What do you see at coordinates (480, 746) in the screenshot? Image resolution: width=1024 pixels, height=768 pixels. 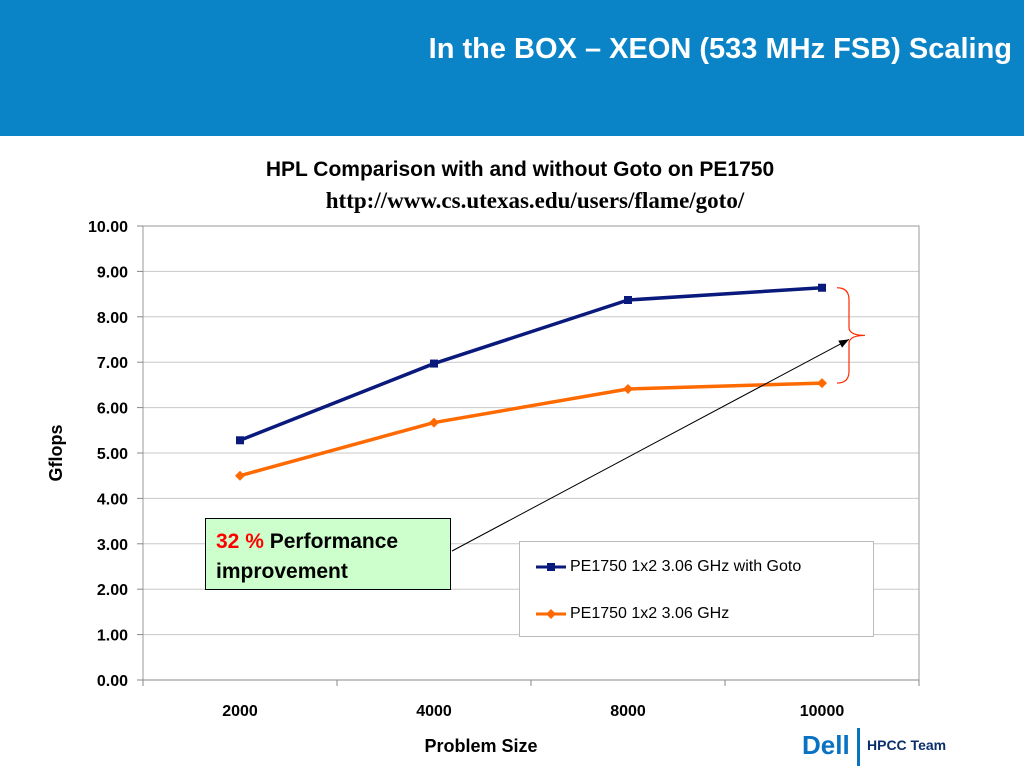 I see `x-axis-title: Problem Size` at bounding box center [480, 746].